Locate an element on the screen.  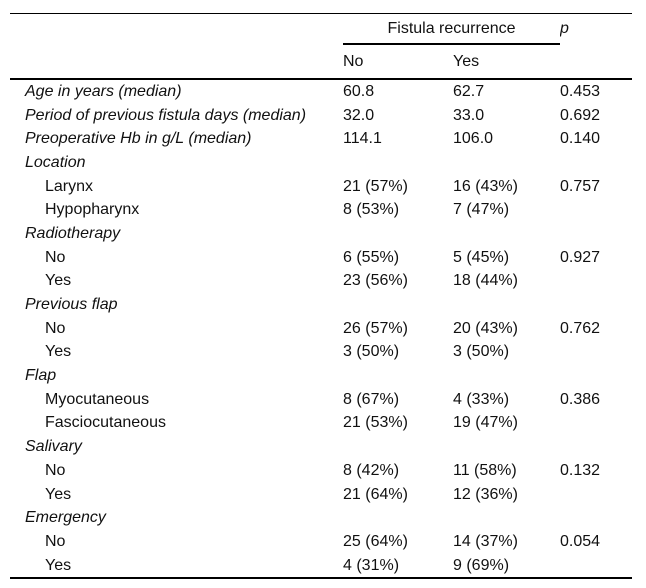
value-yes: 5 (45%) is located at coordinates (481, 257).